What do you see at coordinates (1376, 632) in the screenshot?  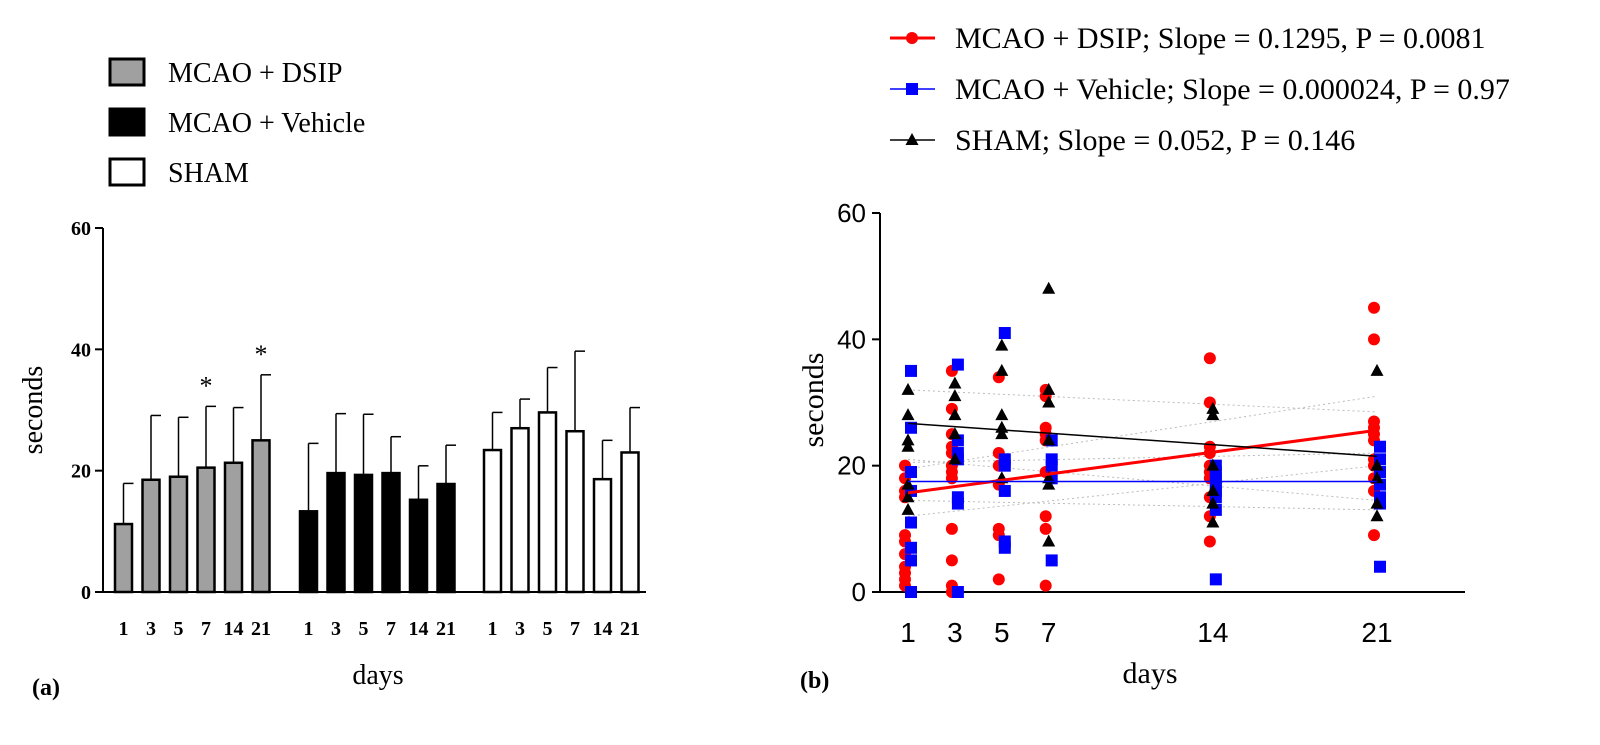 I see `x-tick-label-5: 21` at bounding box center [1376, 632].